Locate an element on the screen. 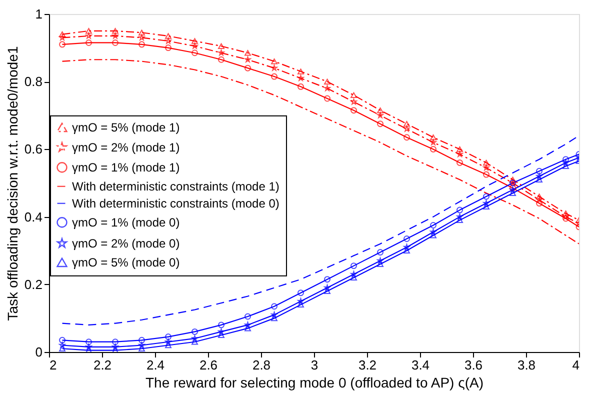 The height and width of the screenshot is (404, 595). legend-label: γmO = 2% (mode 0) is located at coordinates (126, 243).